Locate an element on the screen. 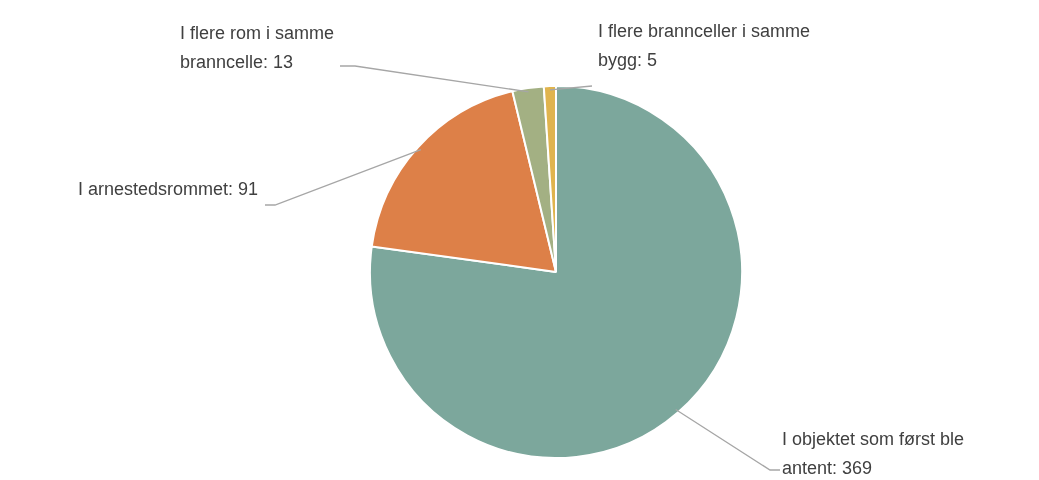  slice-label: I flere rom i samme branncelle: 13 is located at coordinates (257, 47).